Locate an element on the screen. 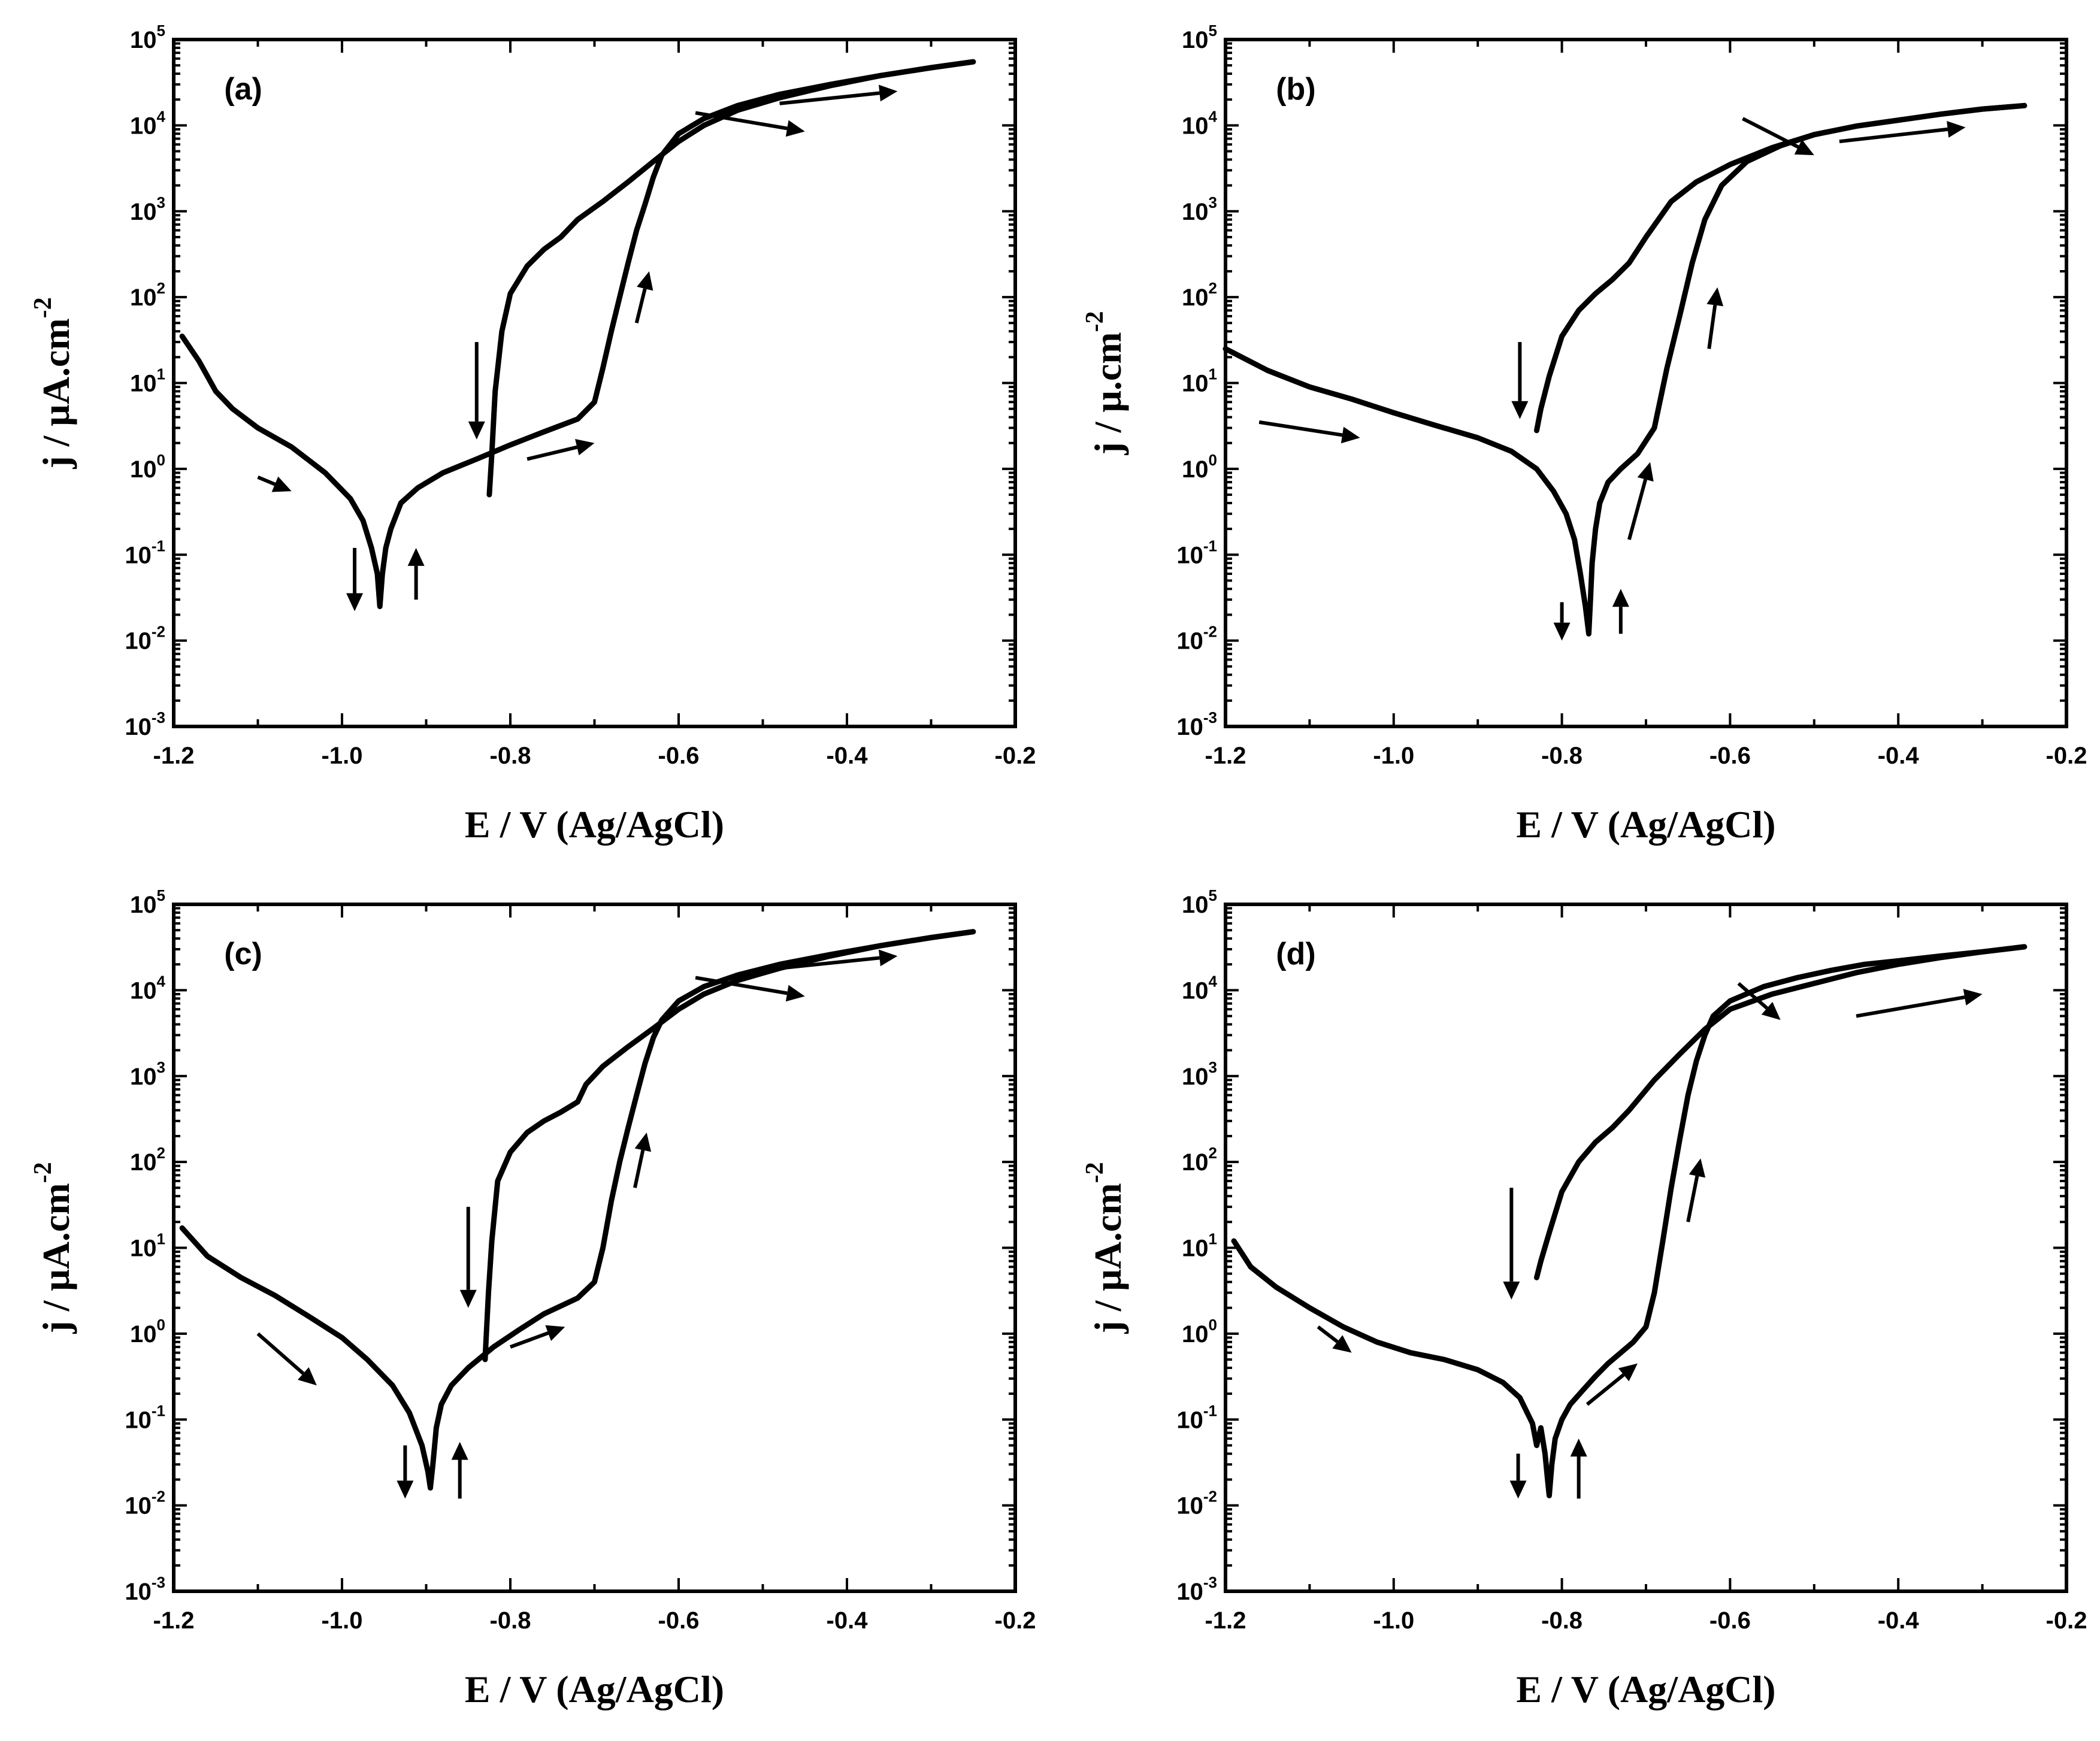 This screenshot has width=2100, height=1741. panel-label: (a) is located at coordinates (243, 89).